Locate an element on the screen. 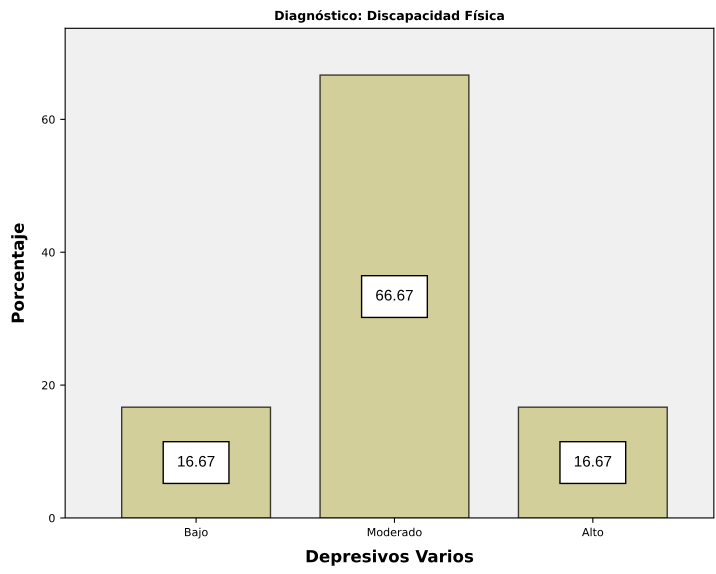  y-tick-label: 0 is located at coordinates (52, 518).